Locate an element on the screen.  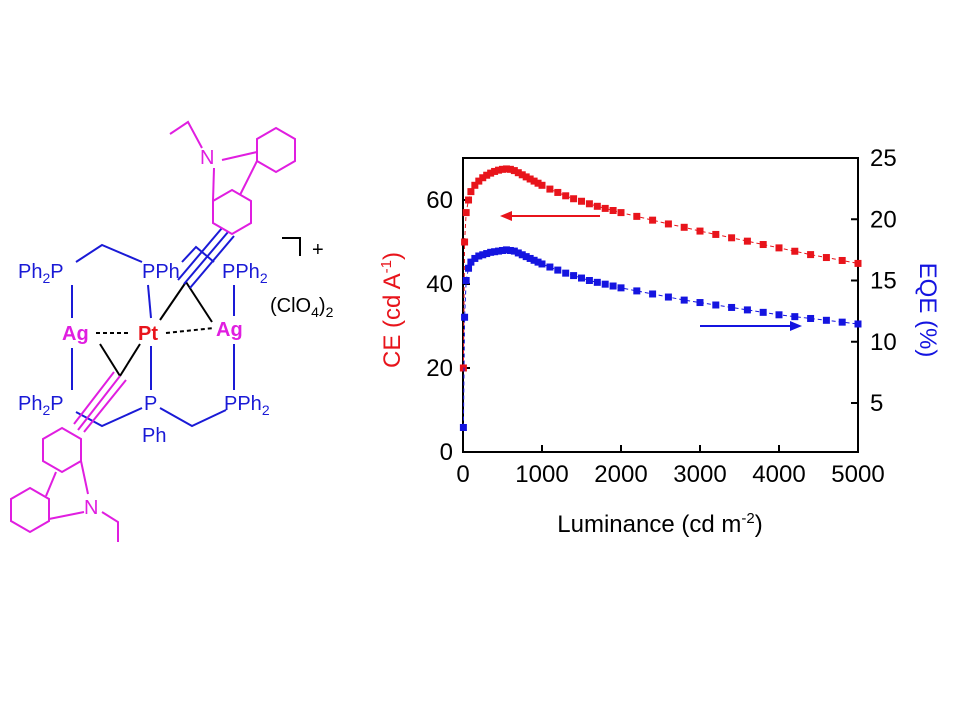
alkyne-bottom is located at coordinates (100, 402).